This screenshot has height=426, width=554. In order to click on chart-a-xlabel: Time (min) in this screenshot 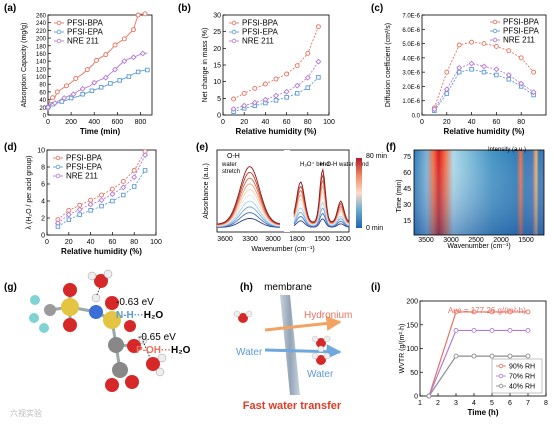, I will do `click(100, 131)`.